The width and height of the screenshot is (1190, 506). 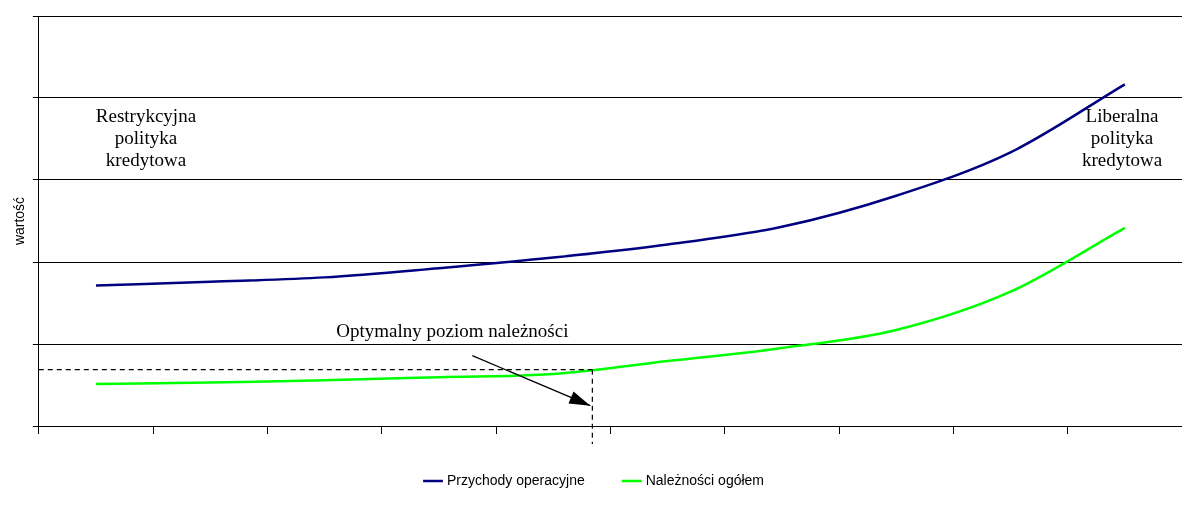 What do you see at coordinates (452, 330) in the screenshot?
I see `annotation: Optymalny poziom należności` at bounding box center [452, 330].